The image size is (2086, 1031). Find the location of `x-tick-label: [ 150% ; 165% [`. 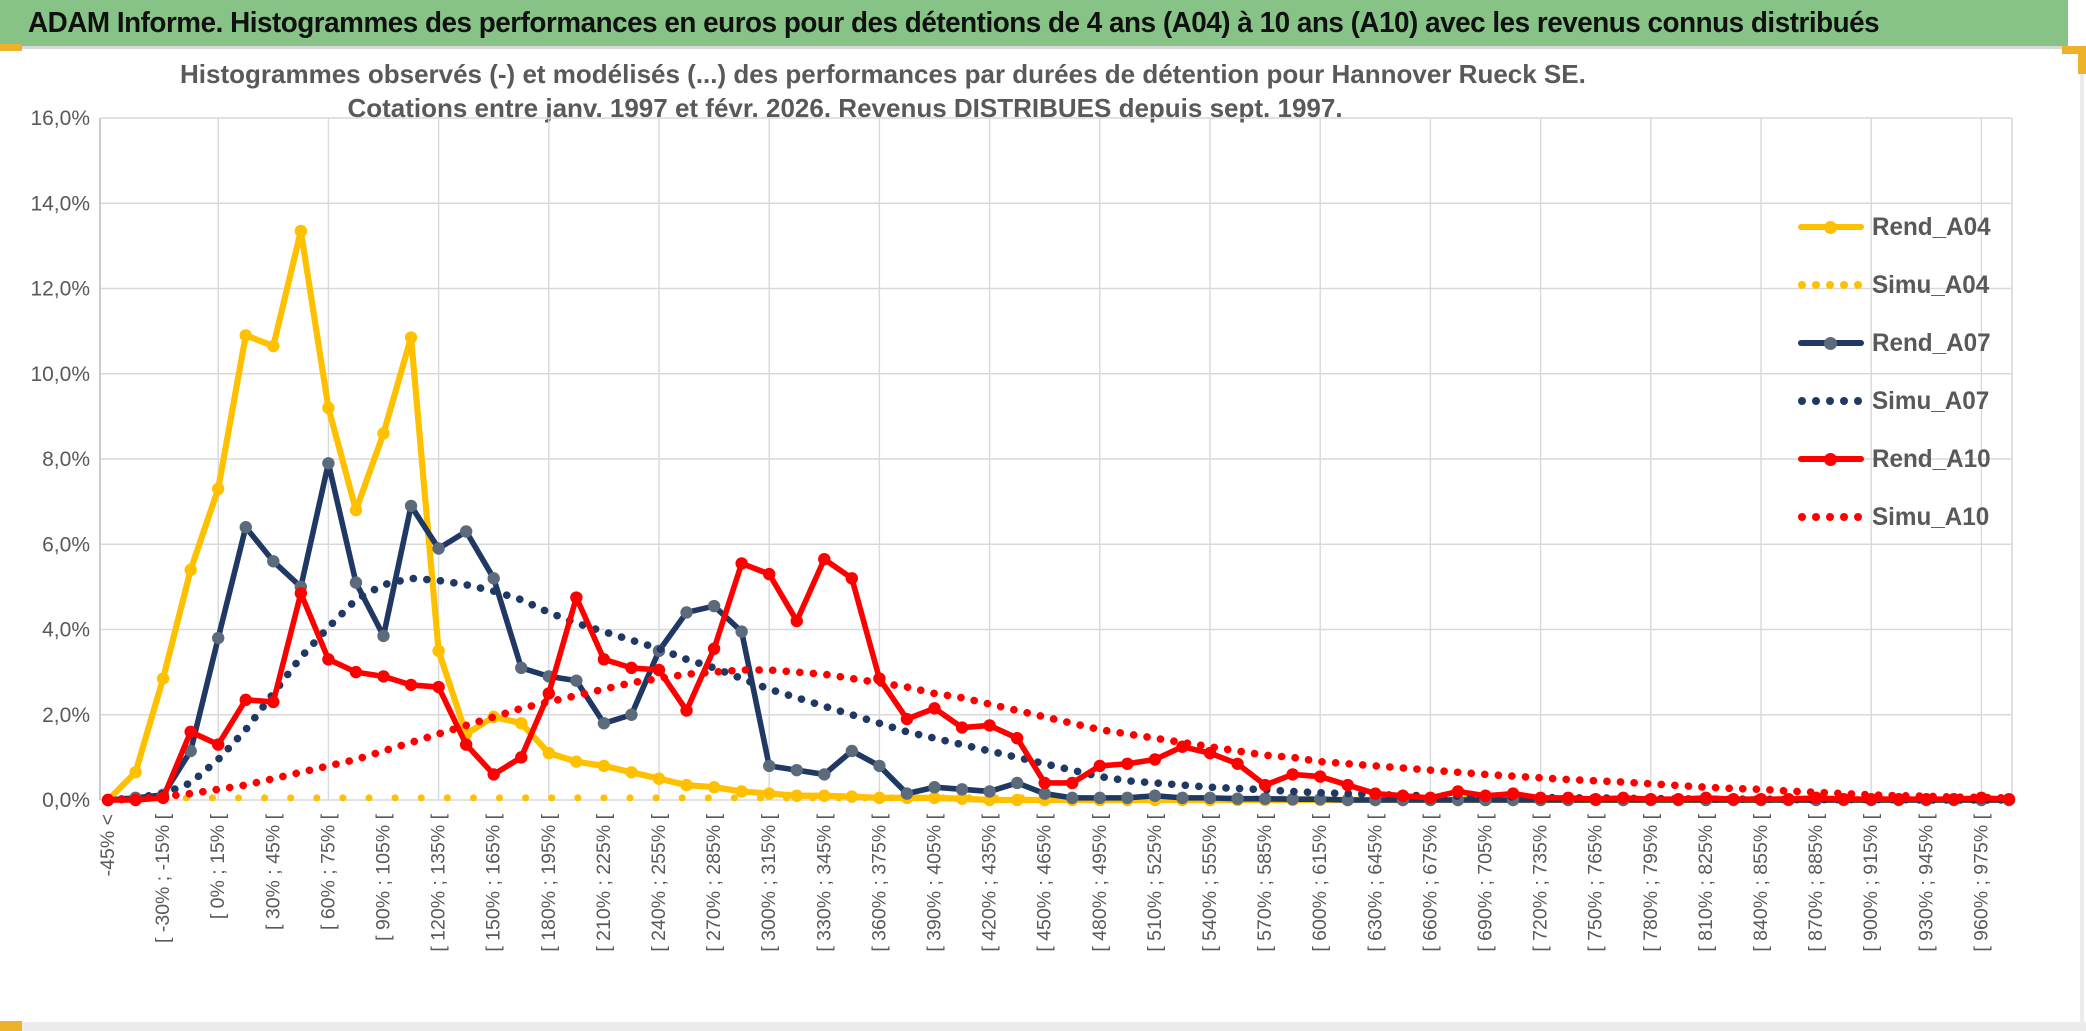

x-tick-label: [ 150% ; 165% [ is located at coordinates (494, 882).